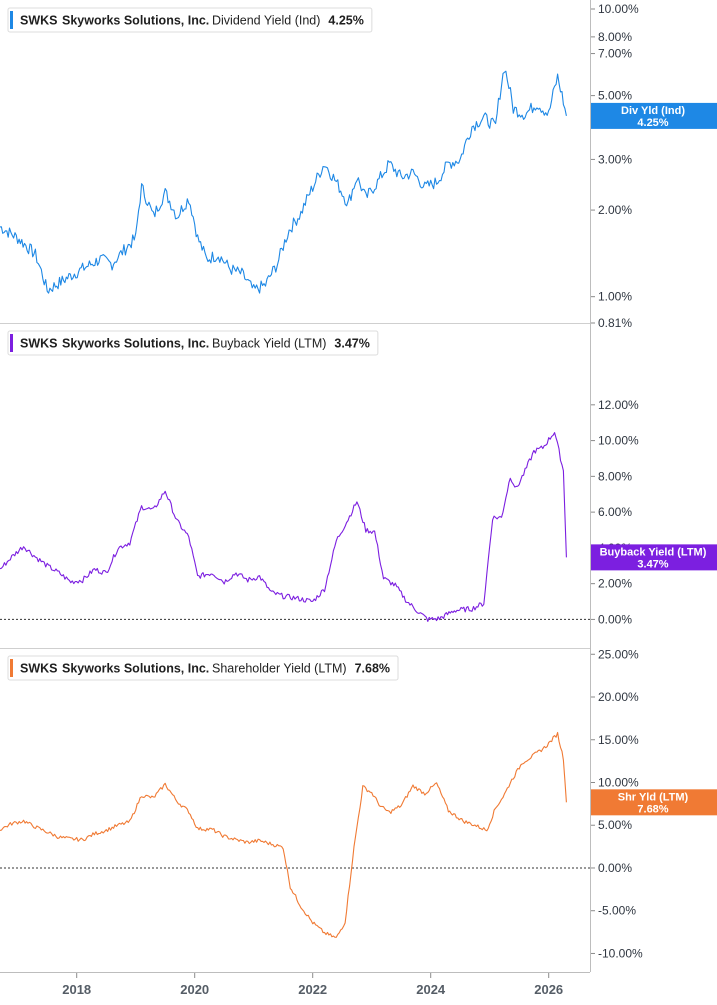  I want to click on y-tick-label: 25.00%, so click(618, 654).